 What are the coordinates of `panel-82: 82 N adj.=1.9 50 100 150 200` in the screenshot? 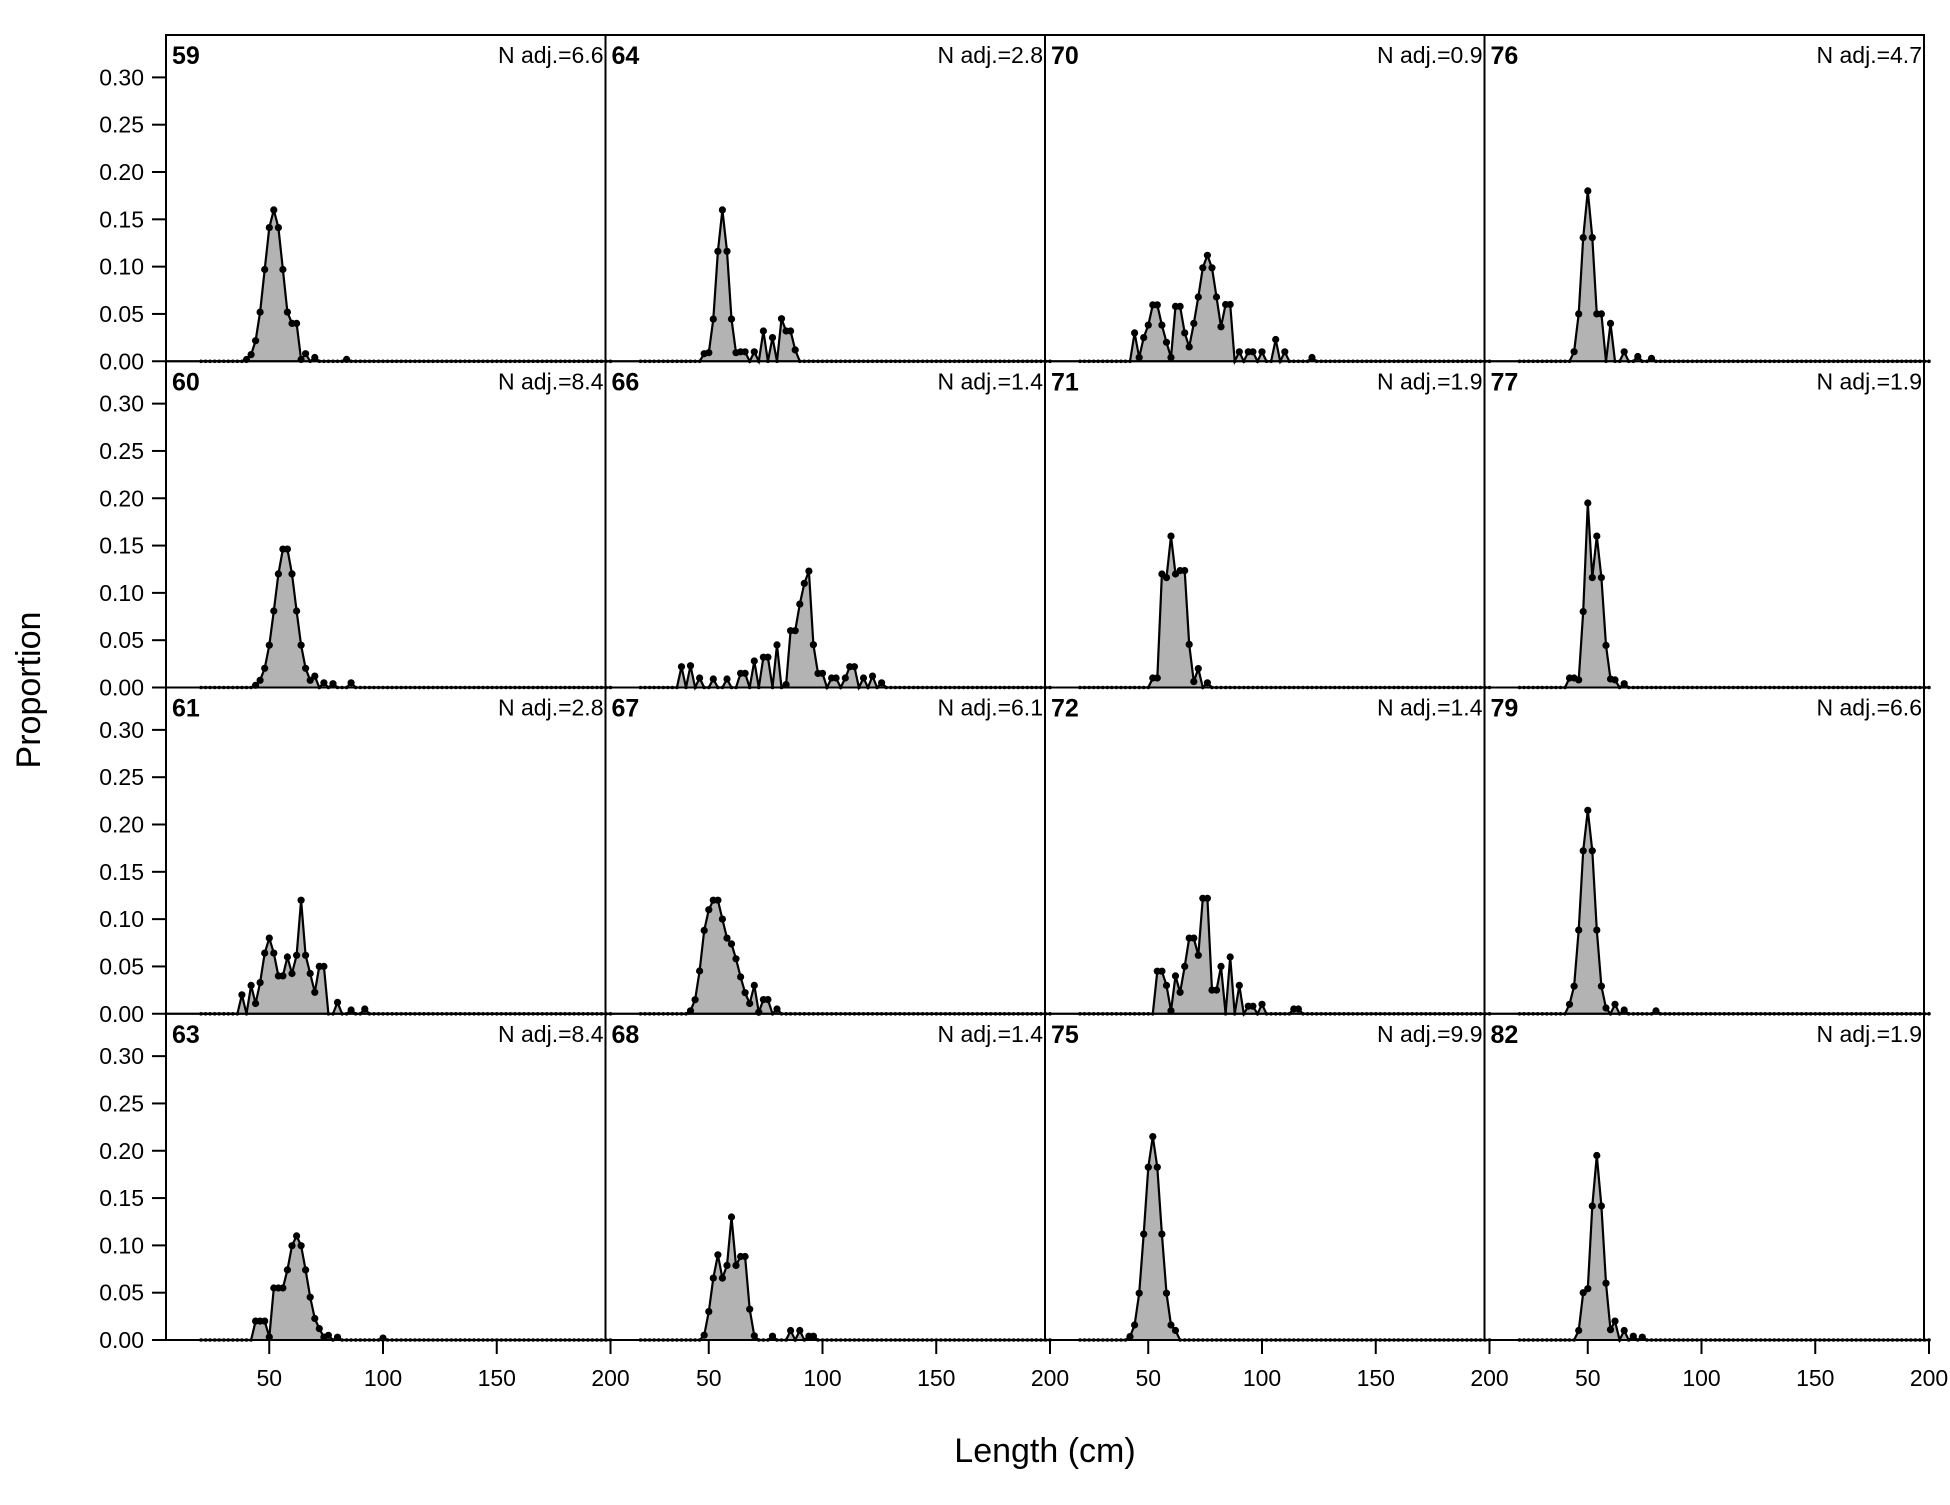 It's located at (1715, 1201).